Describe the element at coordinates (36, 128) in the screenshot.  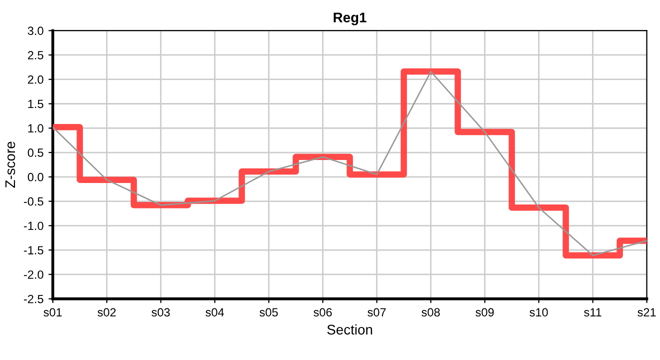
I see `y-tick-label: 1.0` at that location.